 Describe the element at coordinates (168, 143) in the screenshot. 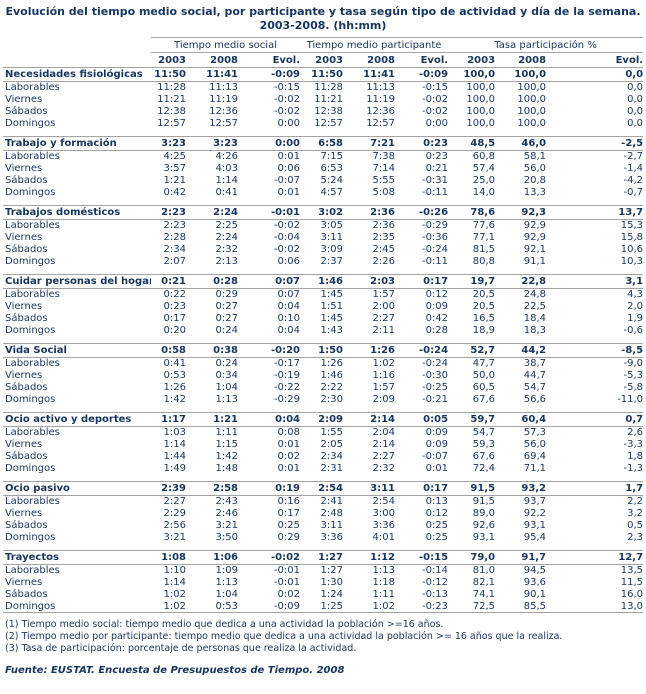

I see `value-cell: 3:23` at that location.